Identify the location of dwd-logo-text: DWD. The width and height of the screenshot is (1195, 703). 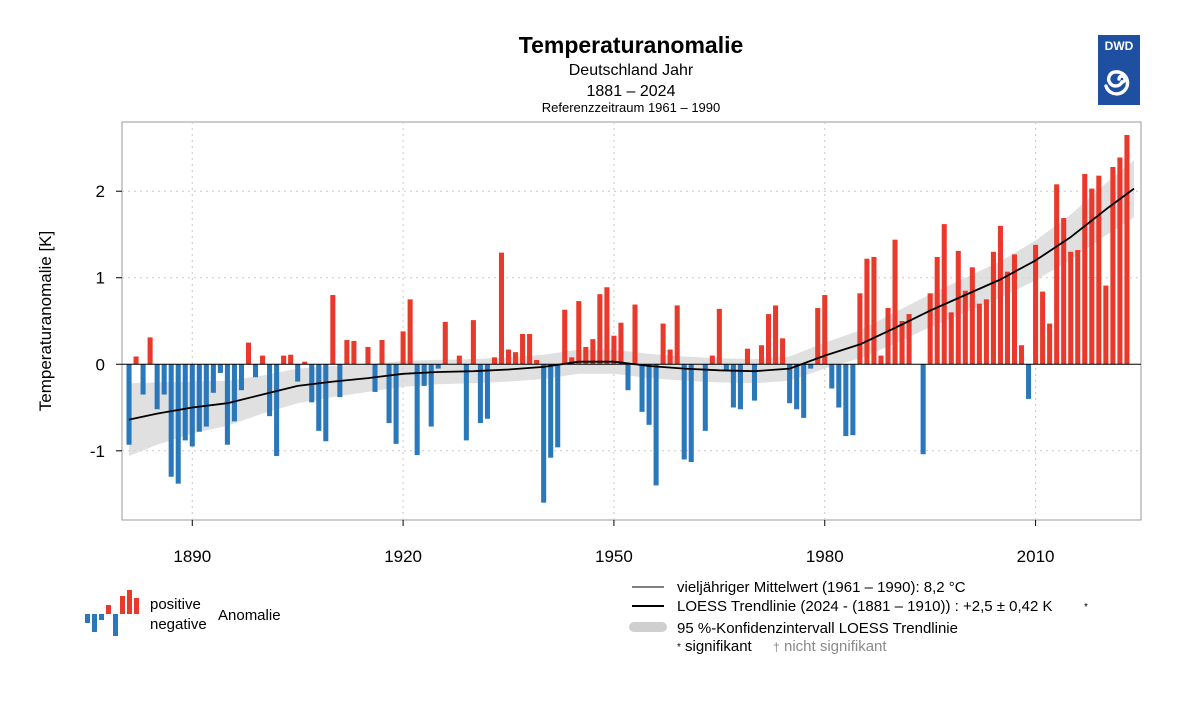
(1119, 46).